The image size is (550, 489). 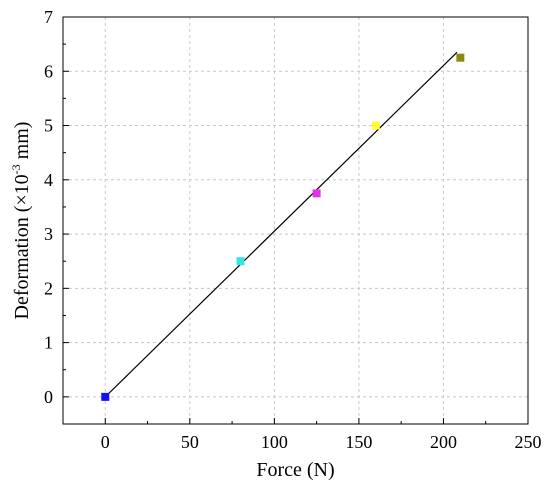 What do you see at coordinates (443, 442) in the screenshot?
I see `x-tick-label: 200` at bounding box center [443, 442].